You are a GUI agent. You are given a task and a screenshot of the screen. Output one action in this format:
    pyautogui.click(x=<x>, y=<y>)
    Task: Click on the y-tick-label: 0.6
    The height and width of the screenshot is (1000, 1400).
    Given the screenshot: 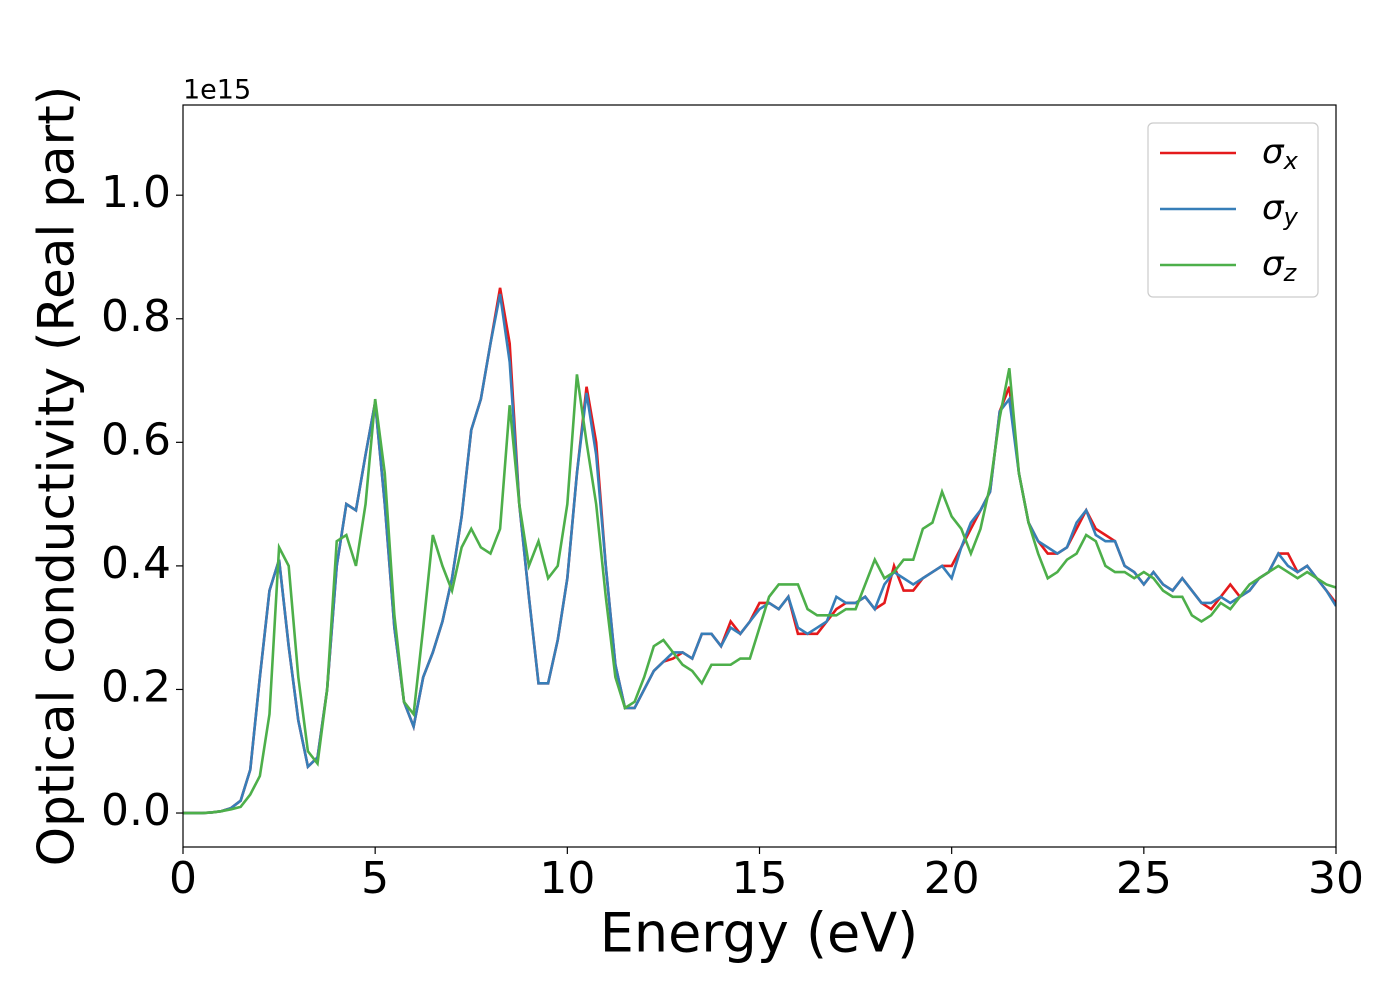 What is the action you would take?
    pyautogui.click(x=136, y=439)
    